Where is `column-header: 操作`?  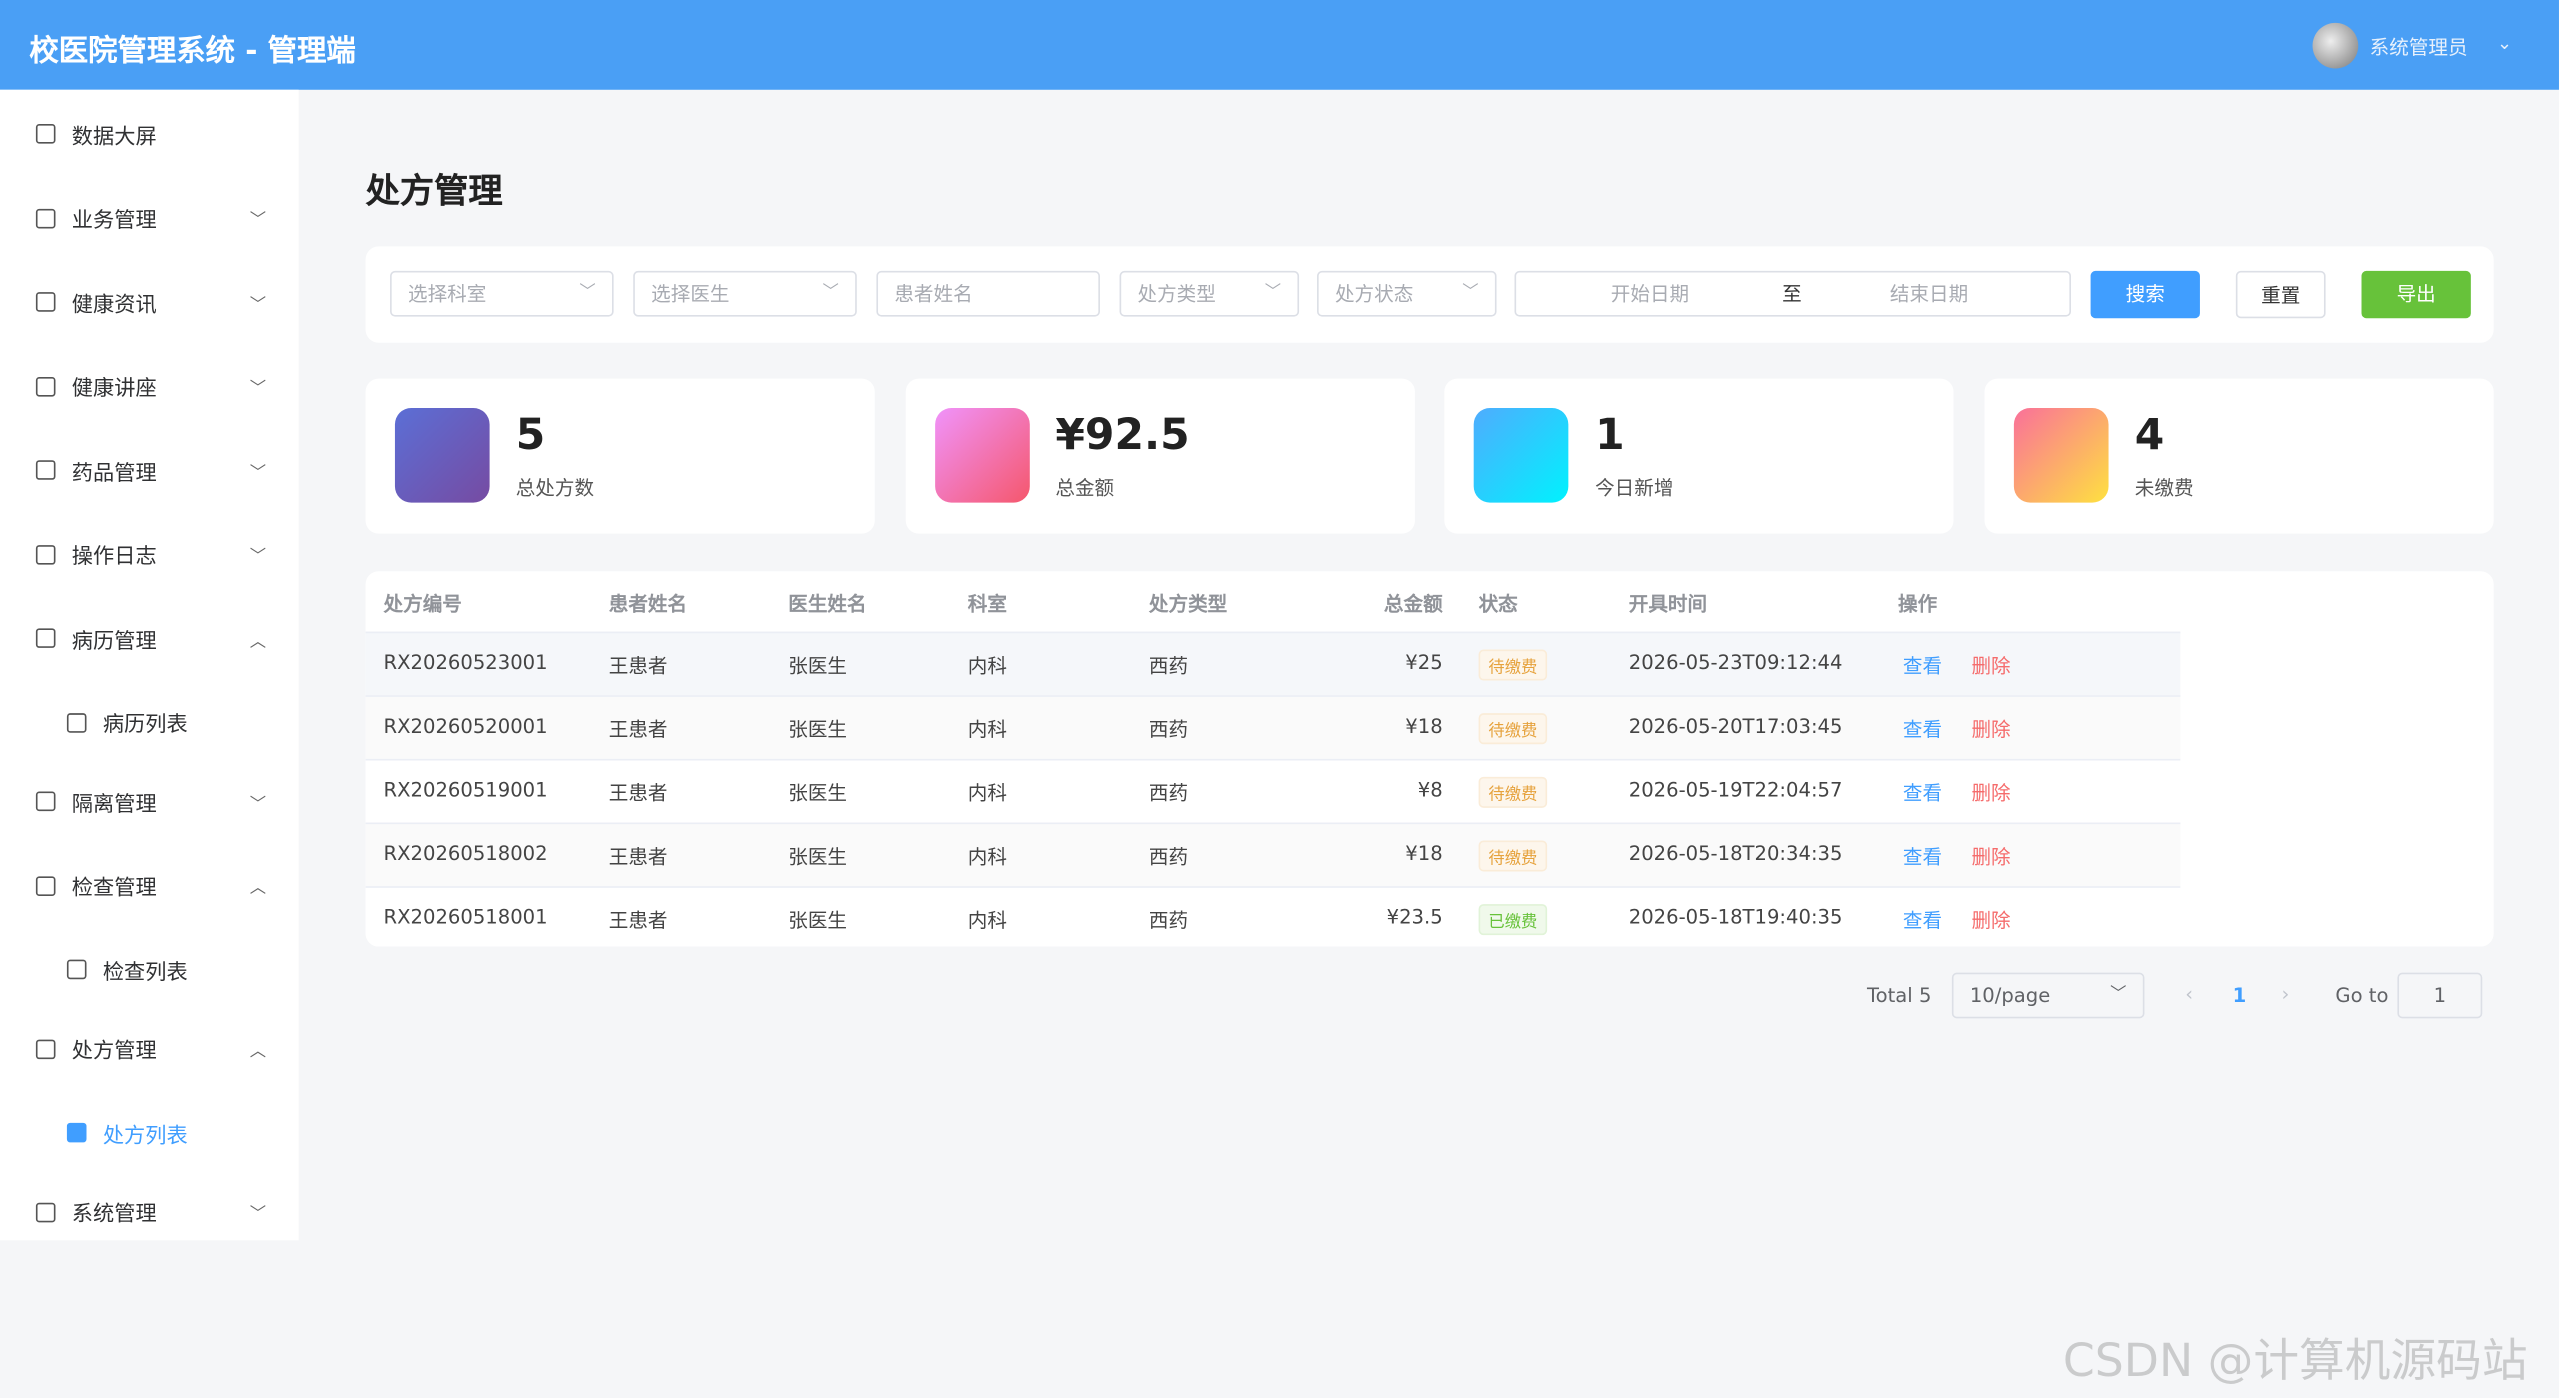
column-header: 操作 is located at coordinates (1918, 604).